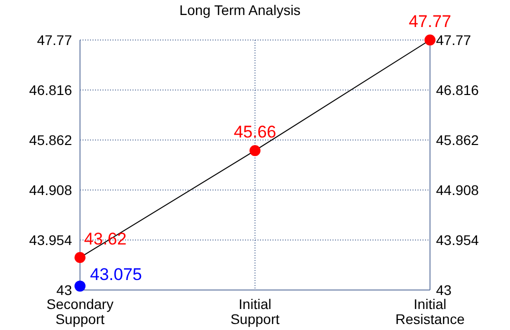 The width and height of the screenshot is (510, 330). I want to click on y-tick-label: 43.954, so click(50, 240).